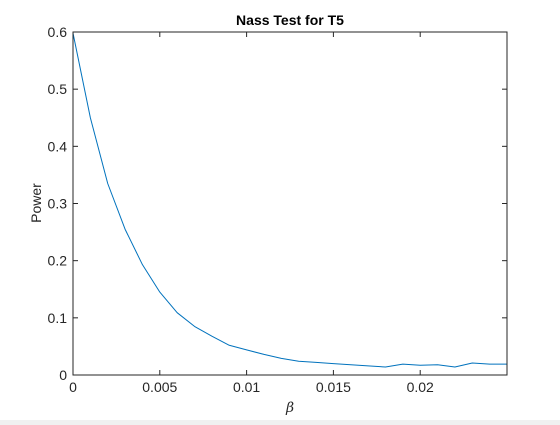 The image size is (560, 425). Describe the element at coordinates (159, 387) in the screenshot. I see `x-tick-label: 0.005` at that location.